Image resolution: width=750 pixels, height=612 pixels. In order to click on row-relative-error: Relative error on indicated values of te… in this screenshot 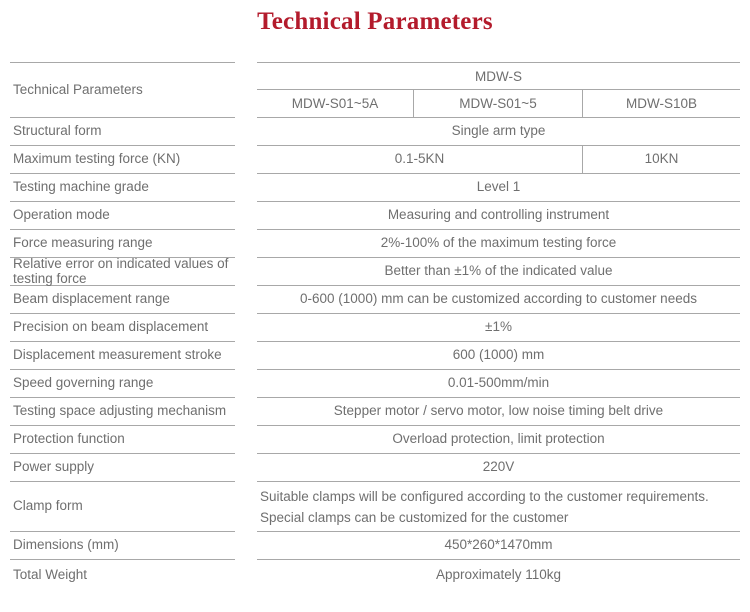, I will do `click(375, 271)`.